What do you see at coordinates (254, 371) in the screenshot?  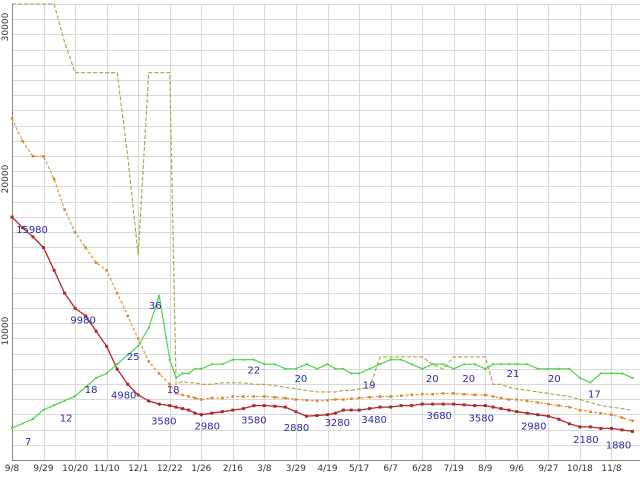 I see `data-point-label: 22` at bounding box center [254, 371].